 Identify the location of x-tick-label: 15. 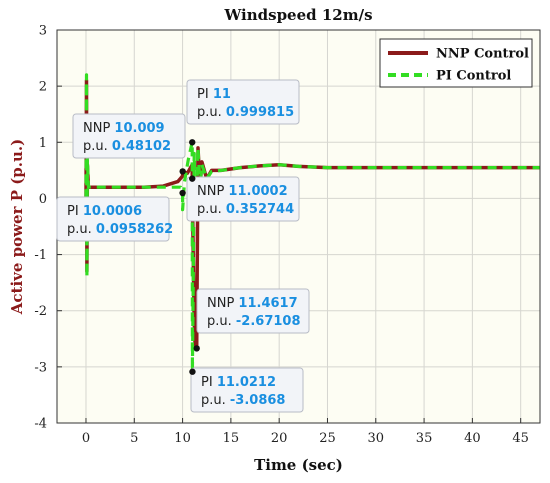
(231, 438).